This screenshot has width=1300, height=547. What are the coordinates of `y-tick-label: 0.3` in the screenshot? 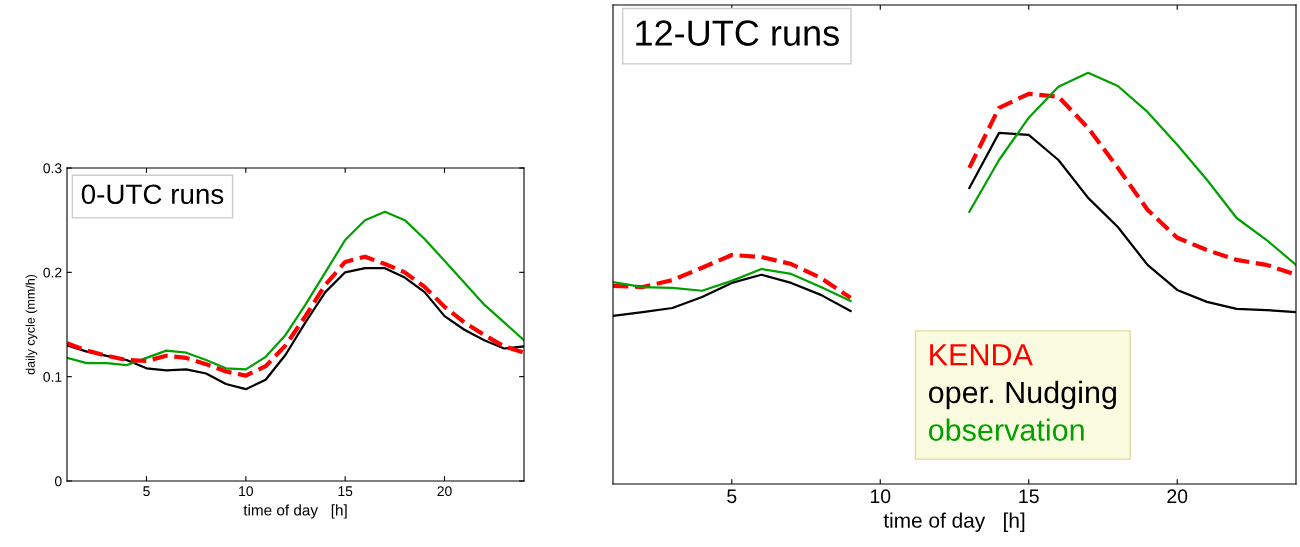 It's located at (52, 168).